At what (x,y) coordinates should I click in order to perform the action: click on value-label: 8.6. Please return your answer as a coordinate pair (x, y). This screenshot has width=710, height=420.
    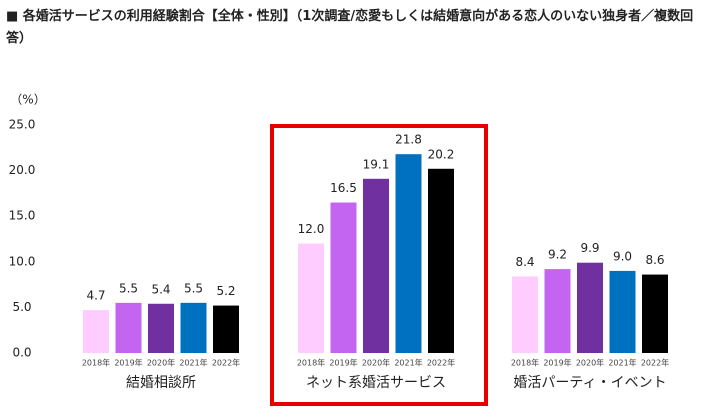
    Looking at the image, I should click on (654, 260).